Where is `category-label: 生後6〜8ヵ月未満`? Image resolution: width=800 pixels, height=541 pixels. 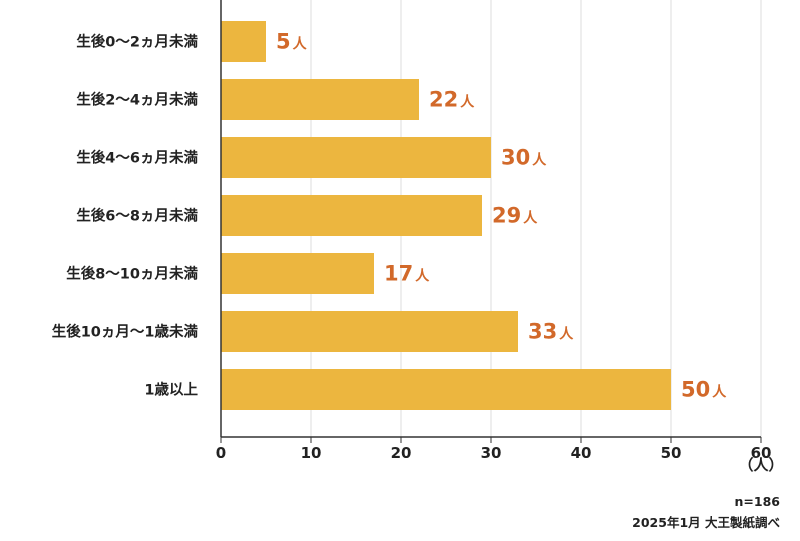 category-label: 生後6〜8ヵ月未満 is located at coordinates (137, 216).